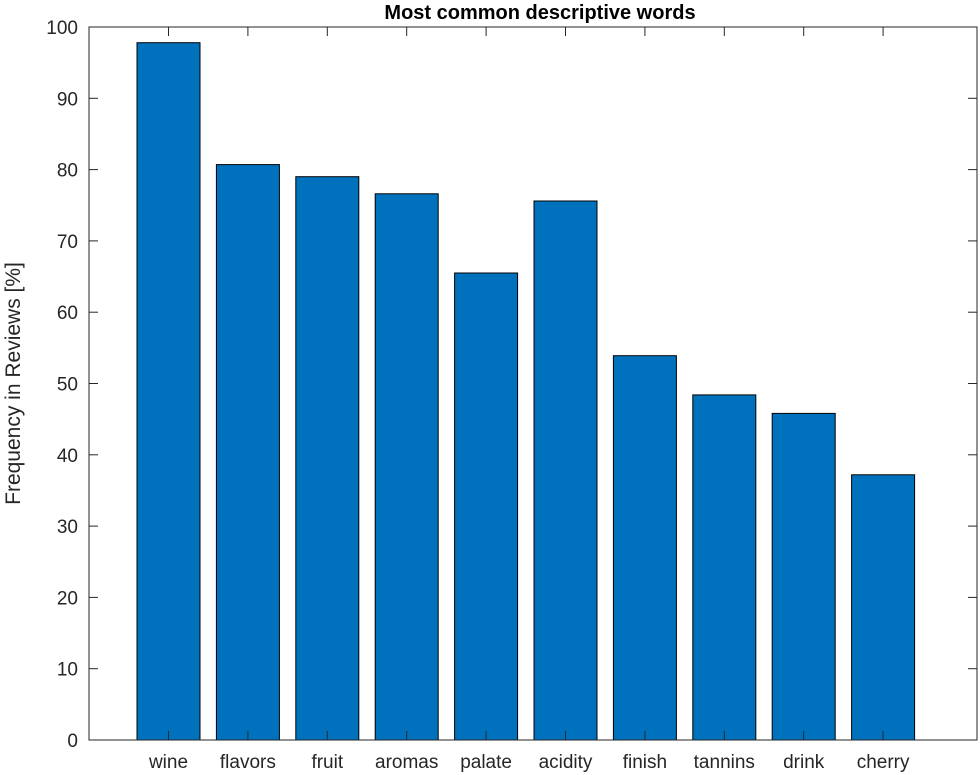  I want to click on chart-title: Most common descriptive words, so click(539, 13).